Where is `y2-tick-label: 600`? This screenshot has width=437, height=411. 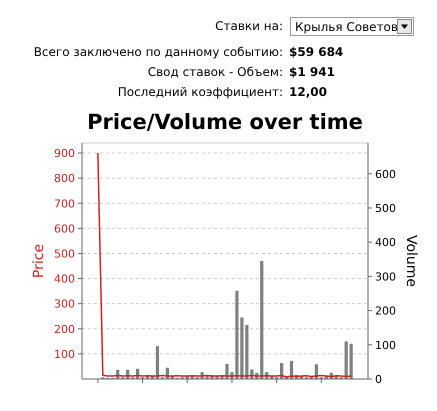 y2-tick-label: 600 is located at coordinates (385, 174).